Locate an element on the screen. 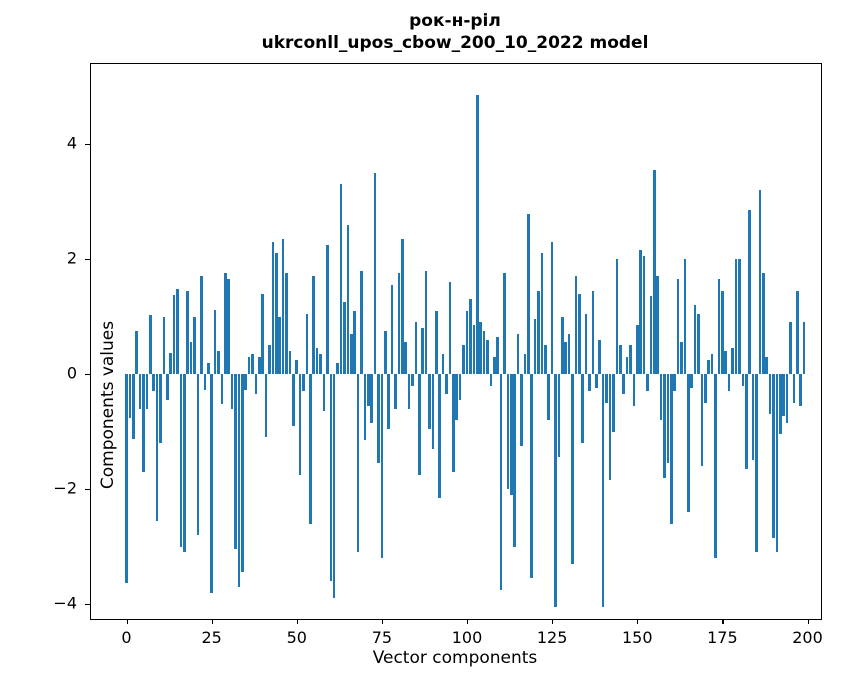  x-tick-label: 25 is located at coordinates (211, 637).